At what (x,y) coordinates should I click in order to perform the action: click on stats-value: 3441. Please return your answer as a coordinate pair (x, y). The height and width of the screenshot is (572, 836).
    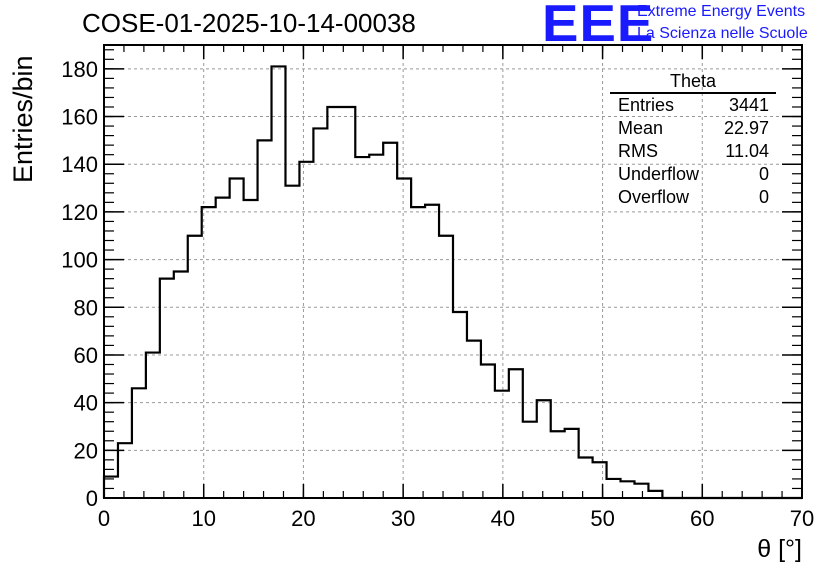
    Looking at the image, I should click on (748, 105).